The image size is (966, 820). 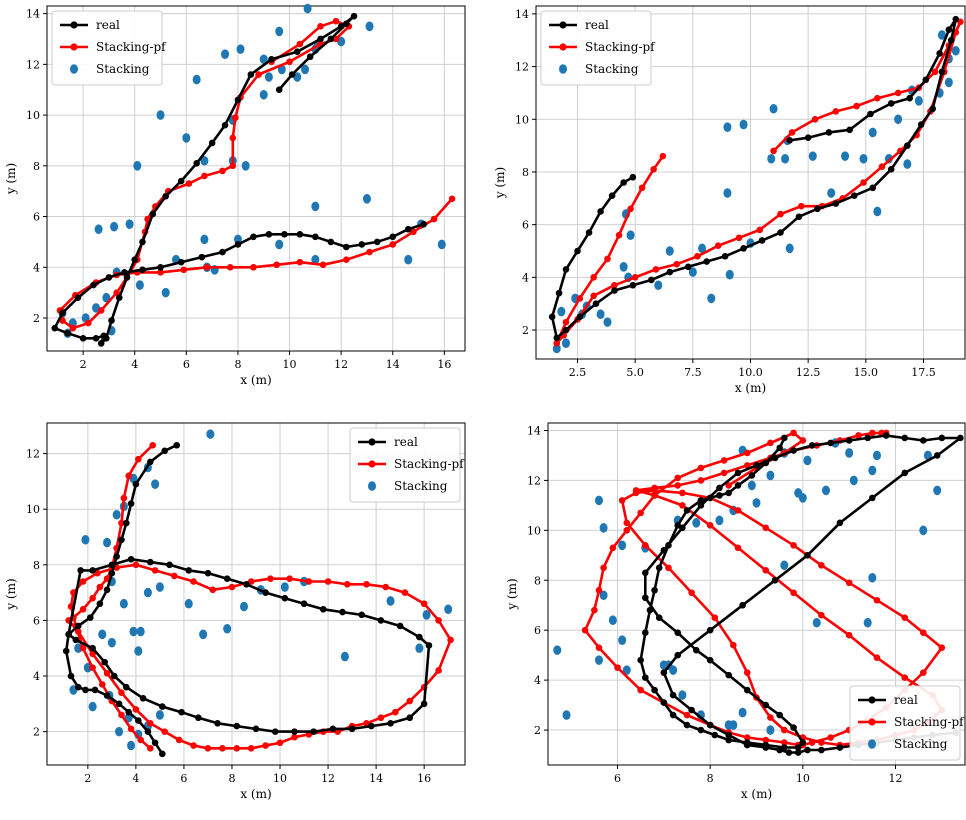 I want to click on legend-label-stacking: Stacking, so click(x=123, y=69).